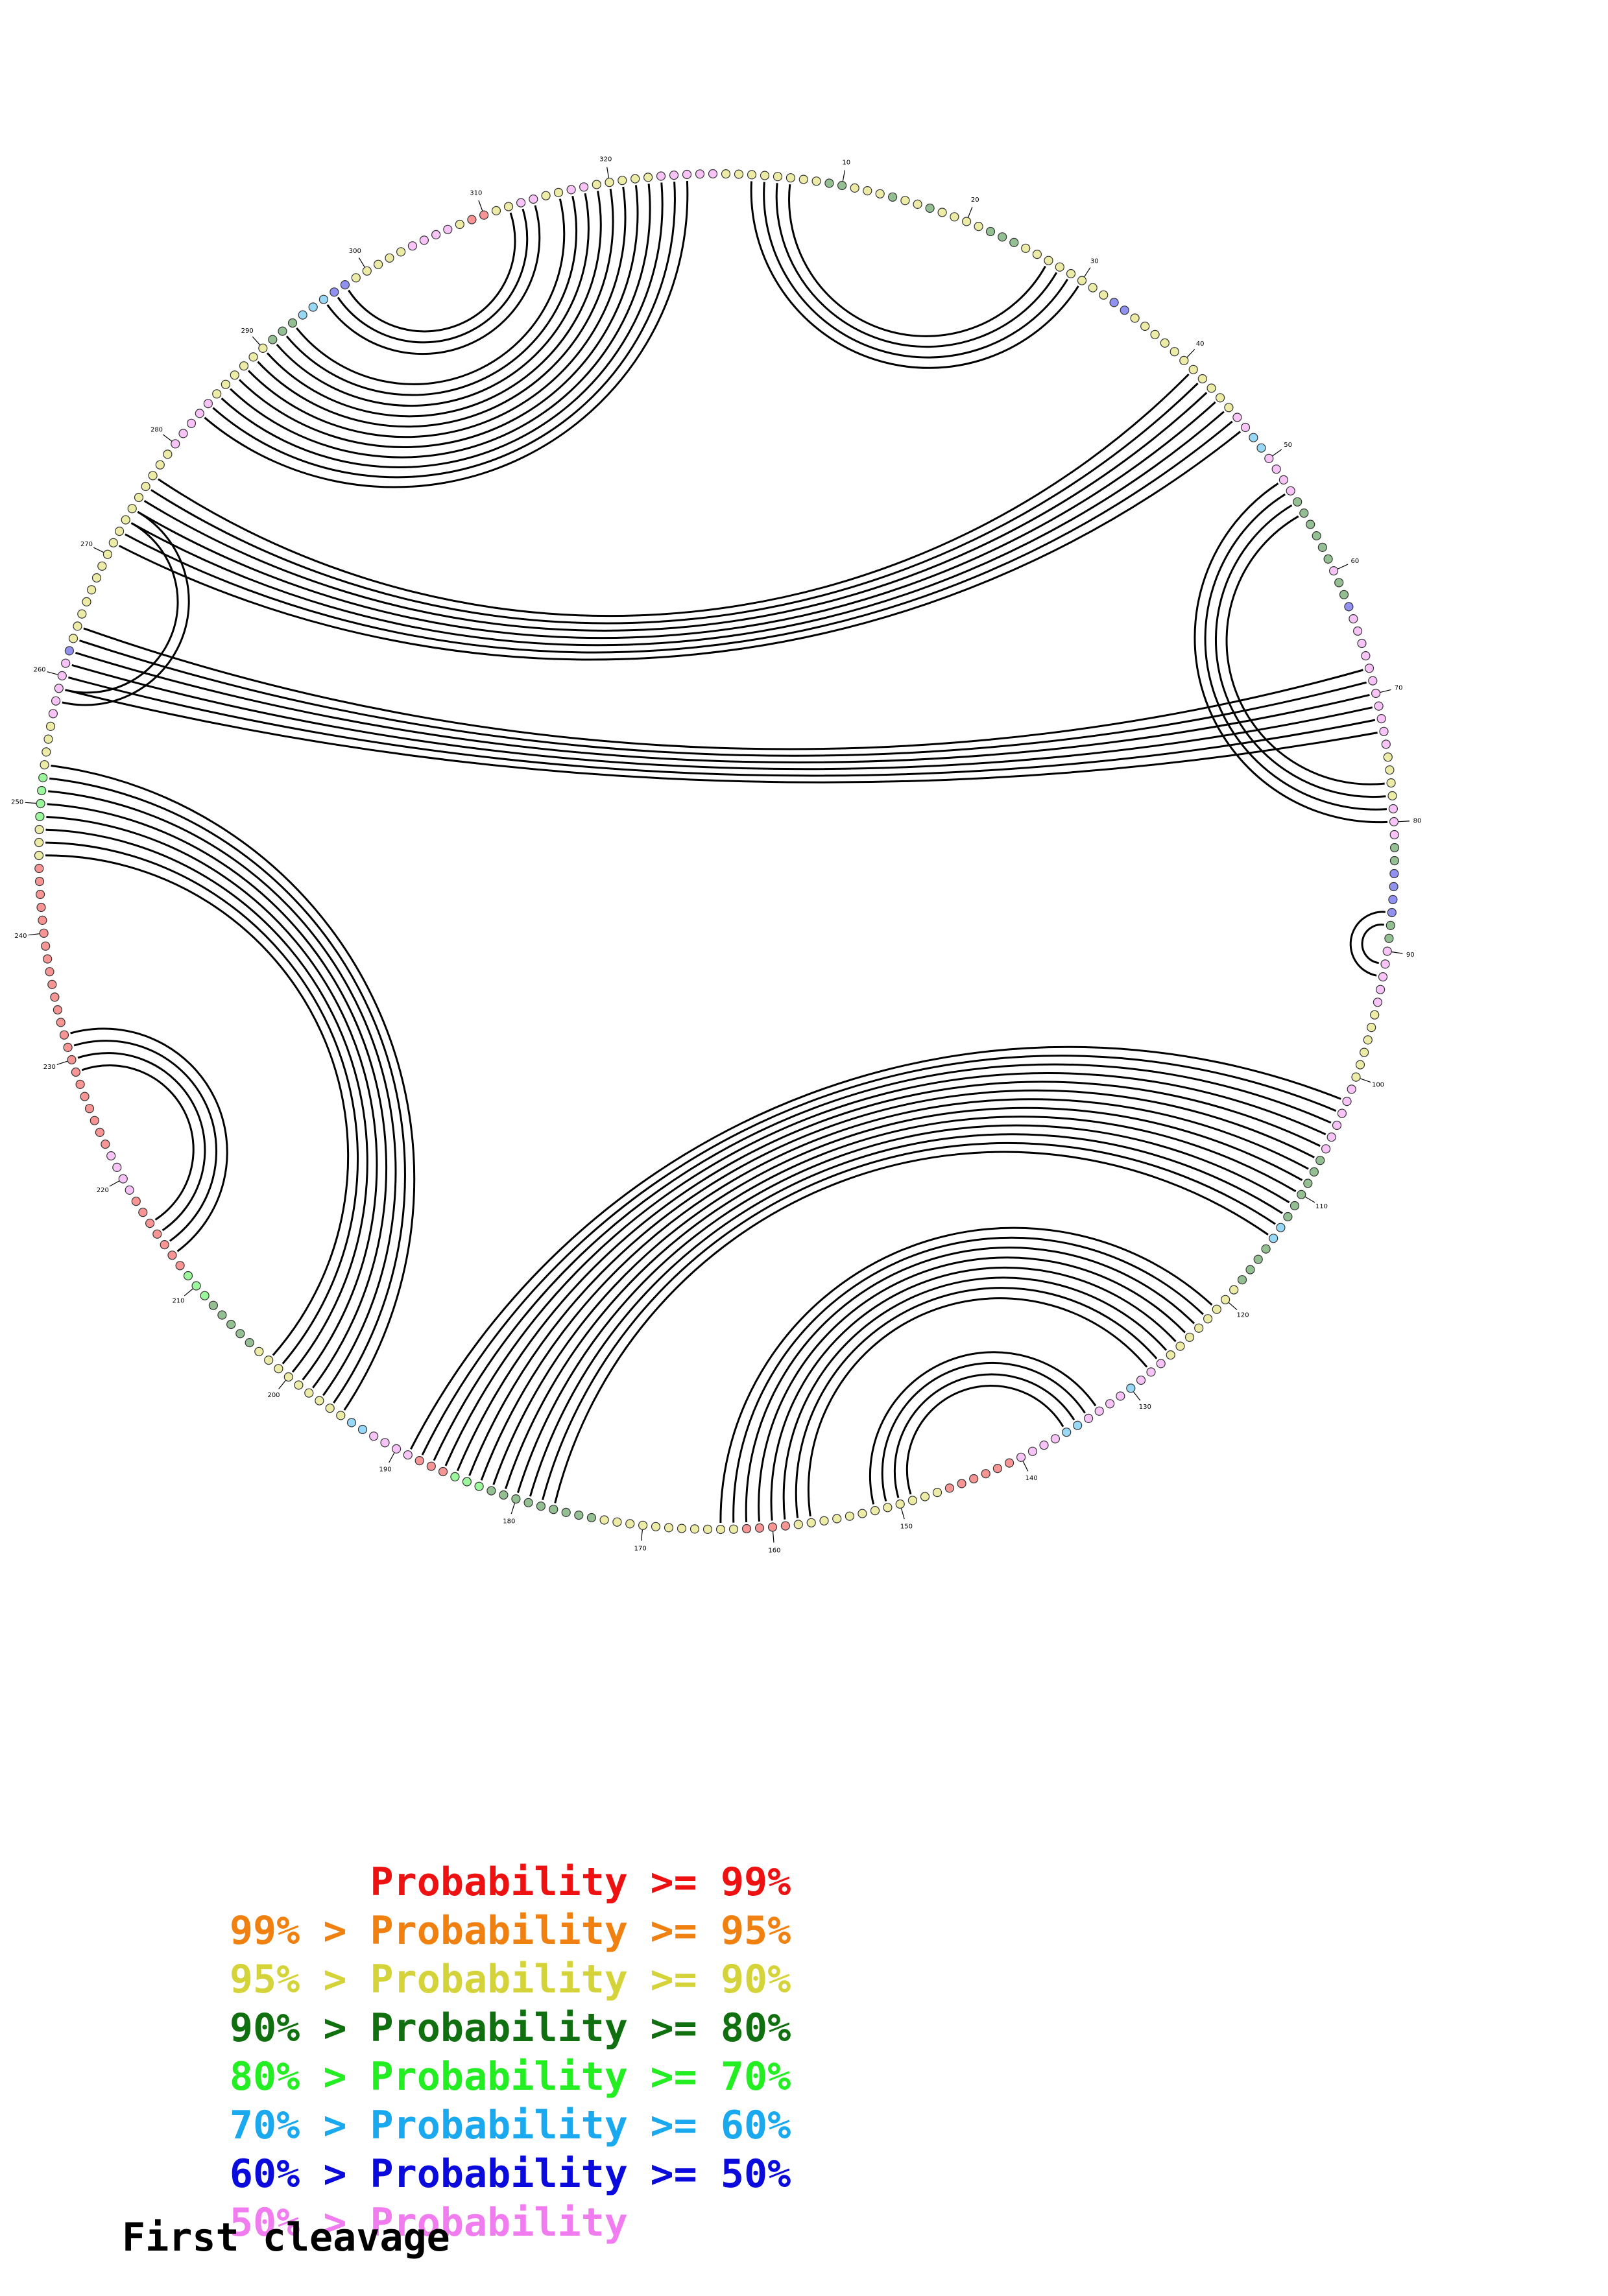 The width and height of the screenshot is (1608, 2296). What do you see at coordinates (1145, 1407) in the screenshot?
I see `position-label: 130` at bounding box center [1145, 1407].